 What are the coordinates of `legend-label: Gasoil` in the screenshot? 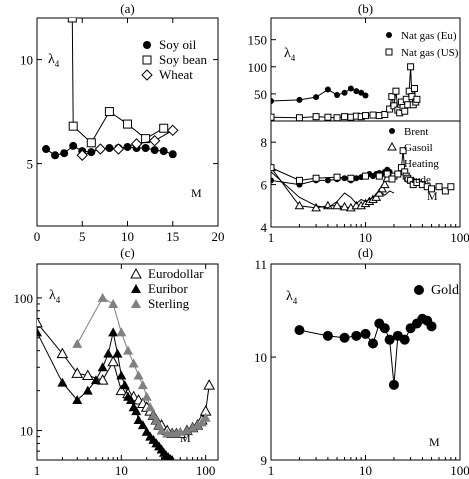 It's located at (418, 148).